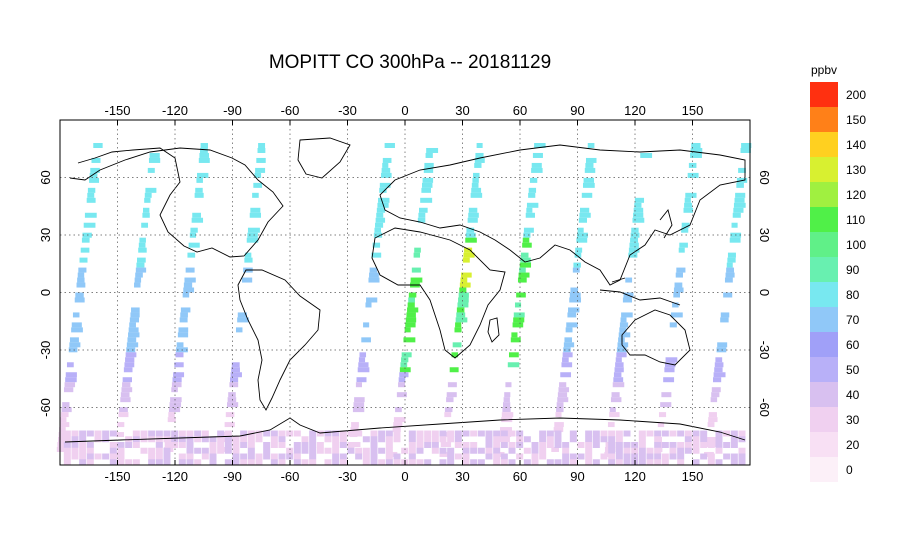 The width and height of the screenshot is (900, 550). I want to click on colorbar-label: 140, so click(856, 145).